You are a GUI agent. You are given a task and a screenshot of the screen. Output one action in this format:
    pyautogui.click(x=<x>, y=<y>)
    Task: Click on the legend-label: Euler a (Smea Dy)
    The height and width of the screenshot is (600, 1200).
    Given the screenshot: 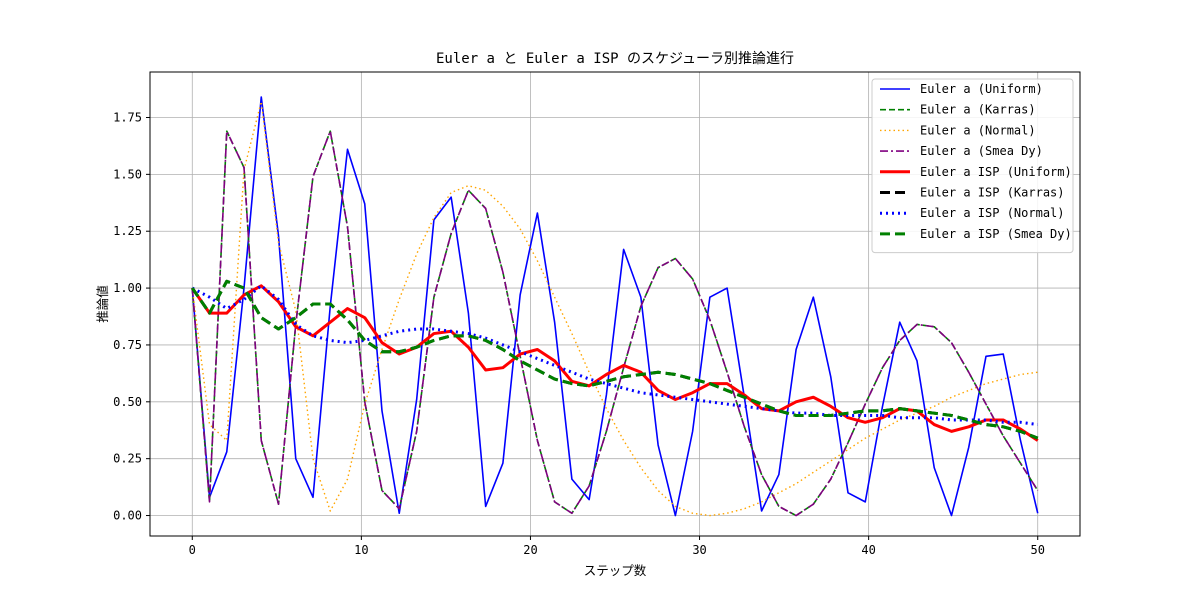 What is the action you would take?
    pyautogui.click(x=981, y=151)
    